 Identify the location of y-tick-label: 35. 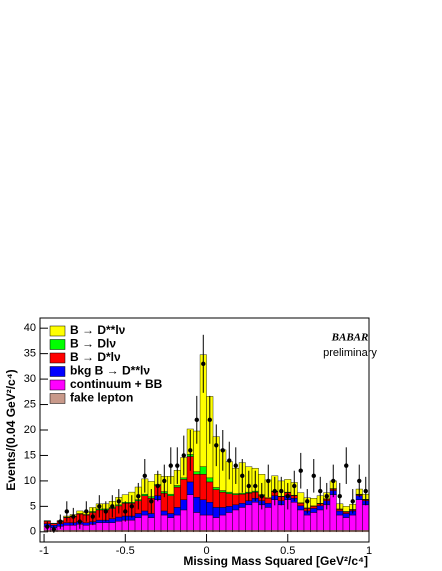
(30, 354).